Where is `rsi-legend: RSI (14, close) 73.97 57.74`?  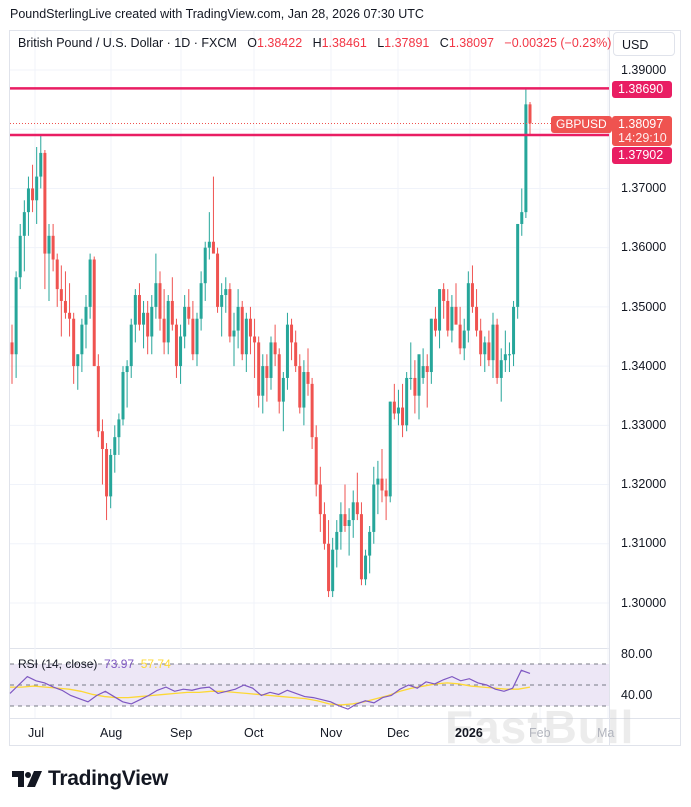
rsi-legend: RSI (14, close) 73.97 57.74 is located at coordinates (94, 664).